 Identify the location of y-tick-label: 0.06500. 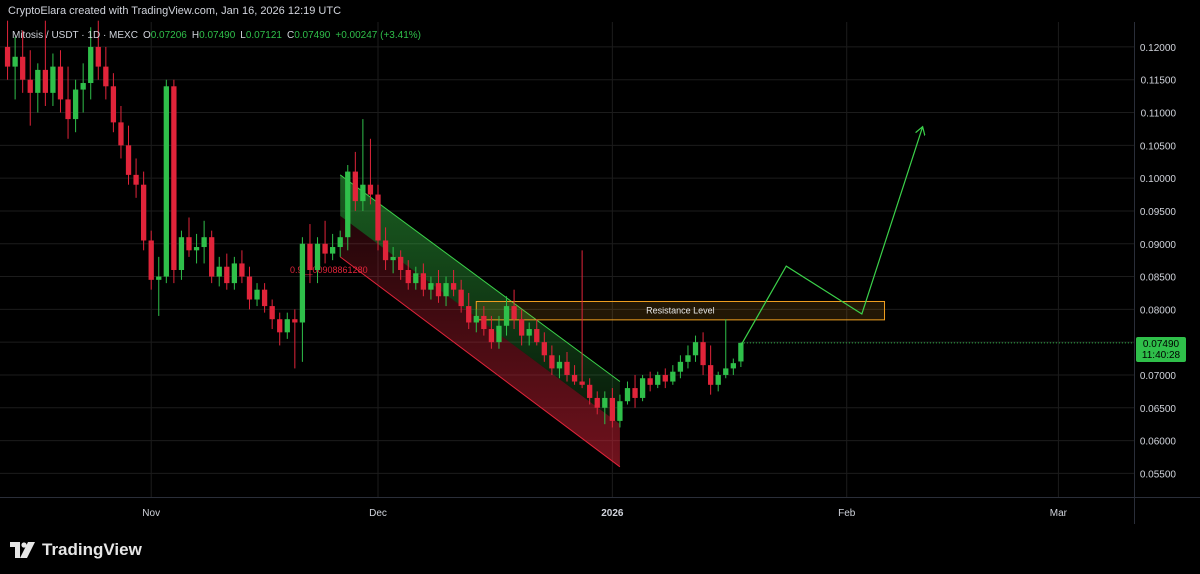
(1158, 409).